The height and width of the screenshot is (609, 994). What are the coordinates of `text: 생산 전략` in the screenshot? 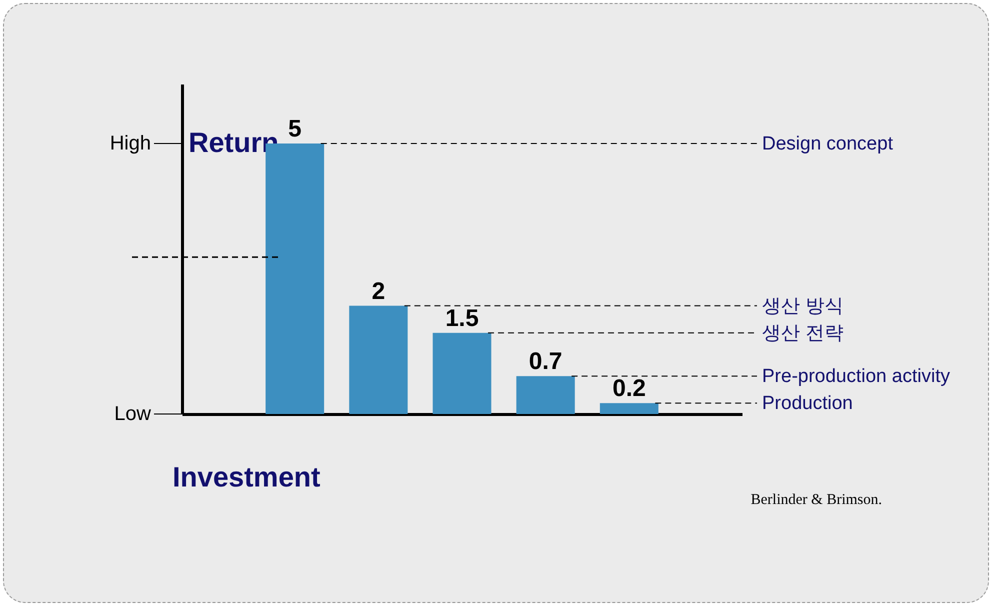 It's located at (803, 333).